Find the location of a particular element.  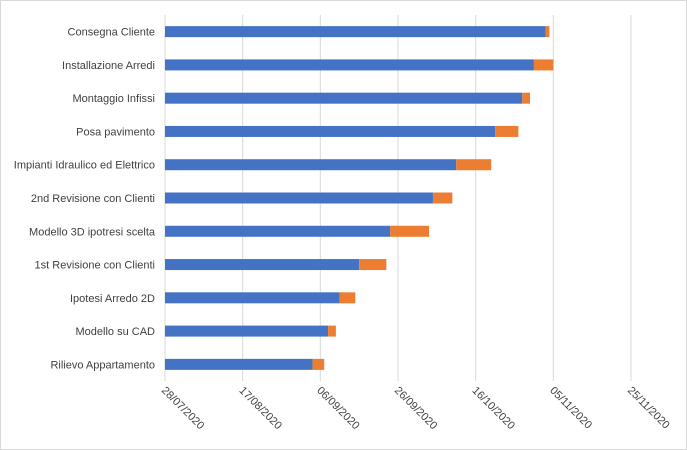

category-label: Impianti Idraulico ed Elettrico is located at coordinates (84, 166).